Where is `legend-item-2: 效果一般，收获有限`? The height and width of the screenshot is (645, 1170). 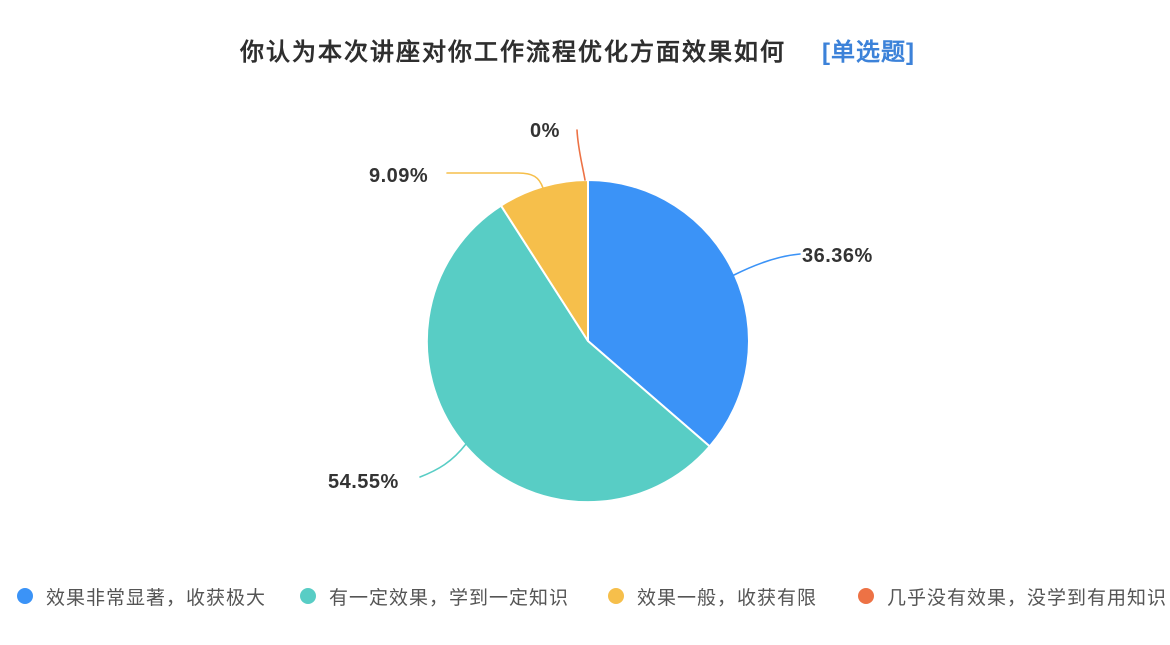
legend-item-2: 效果一般，收获有限 is located at coordinates (712, 596).